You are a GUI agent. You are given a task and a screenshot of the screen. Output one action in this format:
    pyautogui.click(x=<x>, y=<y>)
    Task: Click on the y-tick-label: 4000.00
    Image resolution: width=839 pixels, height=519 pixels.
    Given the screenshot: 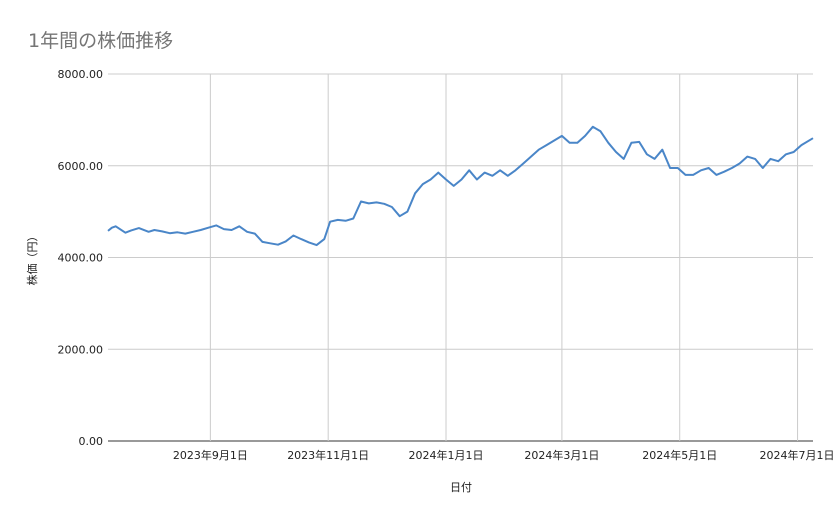 What is the action you would take?
    pyautogui.click(x=81, y=258)
    